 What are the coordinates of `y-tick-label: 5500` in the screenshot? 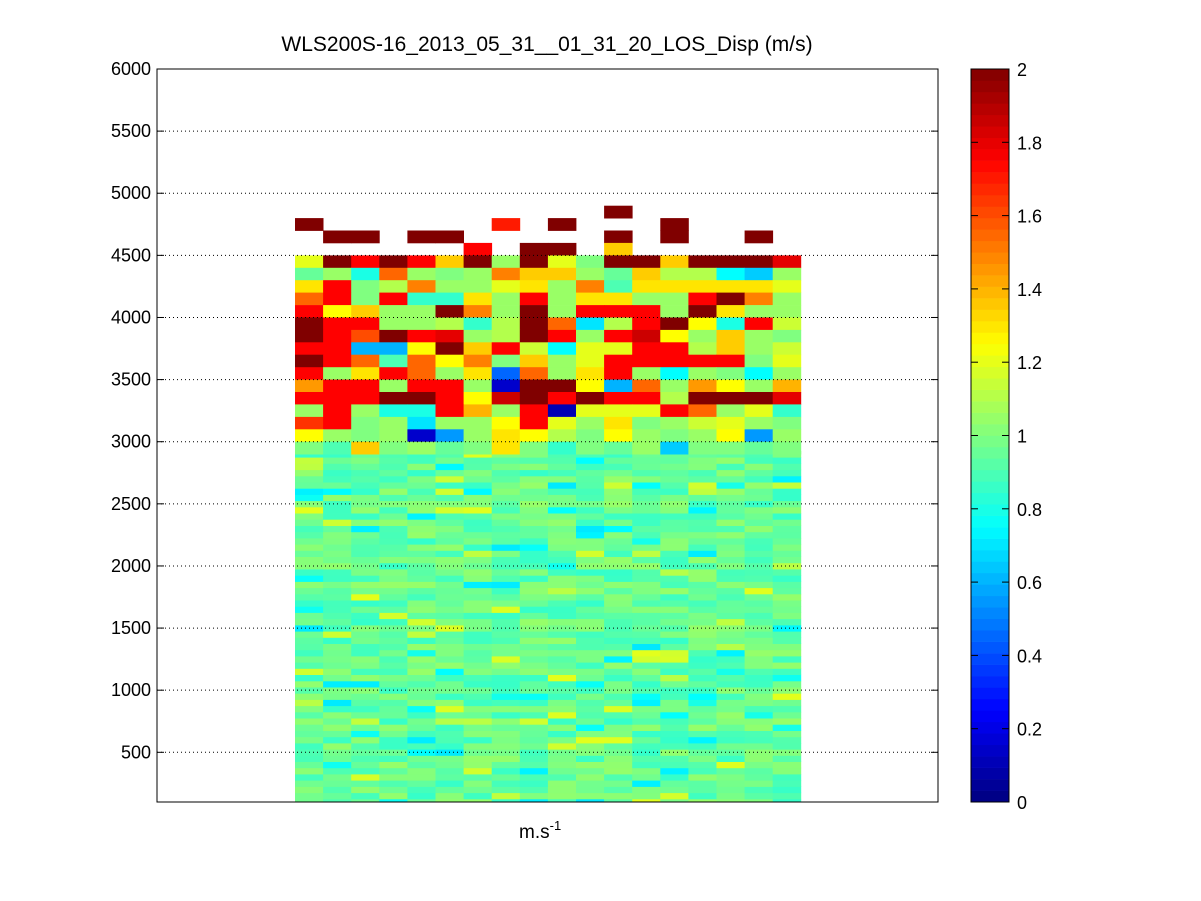 It's located at (131, 131).